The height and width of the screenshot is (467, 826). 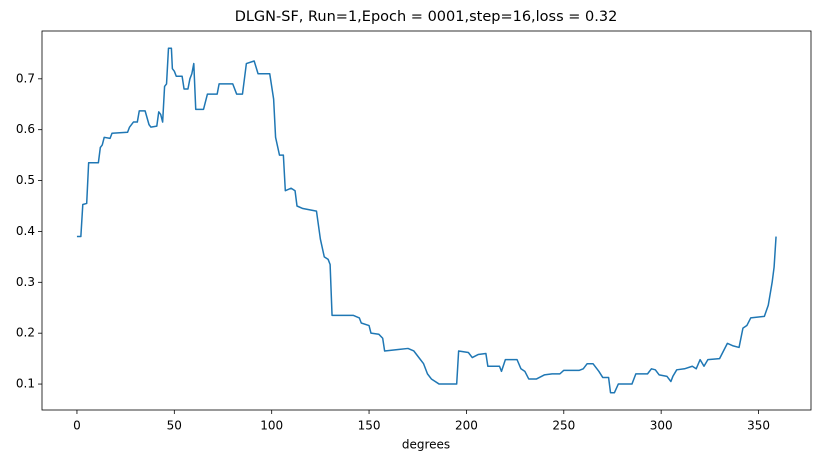 What do you see at coordinates (25, 231) in the screenshot?
I see `y-tick-label: 0.4` at bounding box center [25, 231].